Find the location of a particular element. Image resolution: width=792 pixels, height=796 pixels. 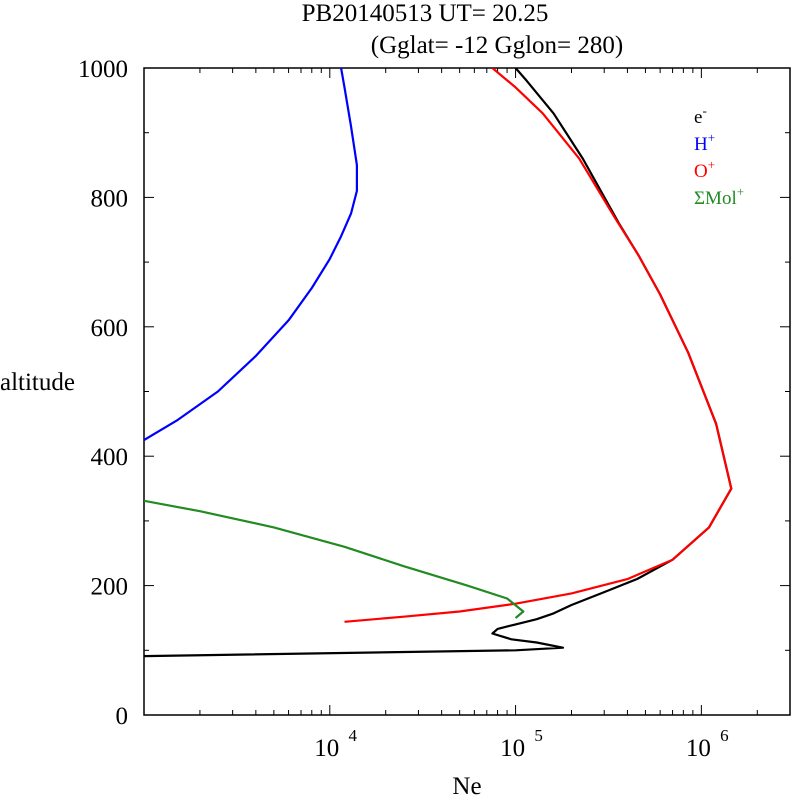

legend-entry-2: O+ is located at coordinates (704, 169).